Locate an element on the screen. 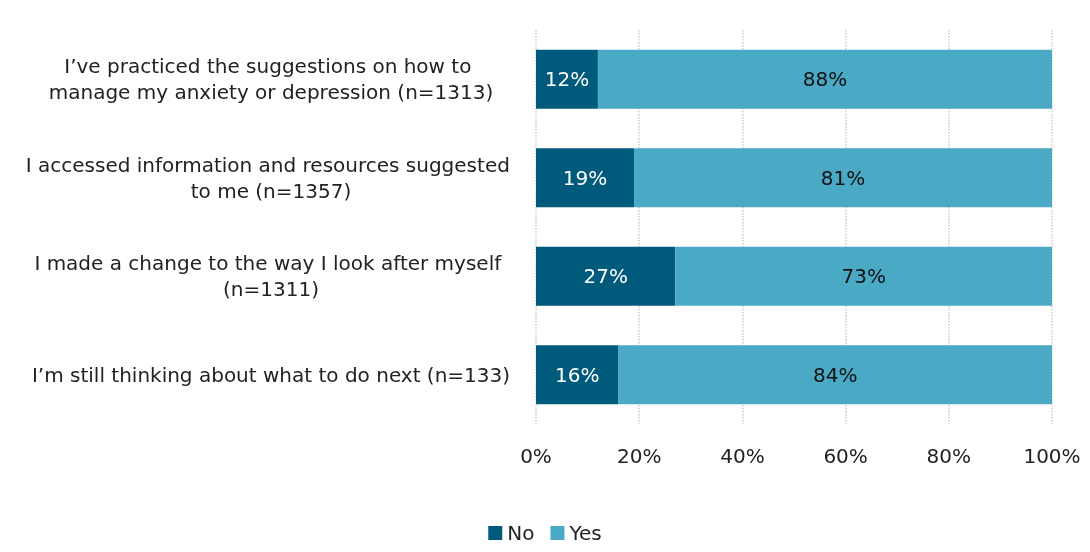 This screenshot has height=552, width=1090. y-tick-label: I made a change to the way I look after myself (n=1311) is located at coordinates (271, 276).